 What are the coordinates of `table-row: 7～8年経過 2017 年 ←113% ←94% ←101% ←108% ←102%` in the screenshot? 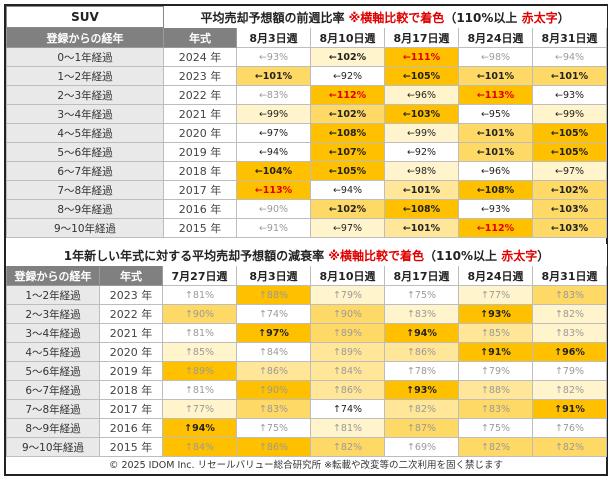 It's located at (307, 190).